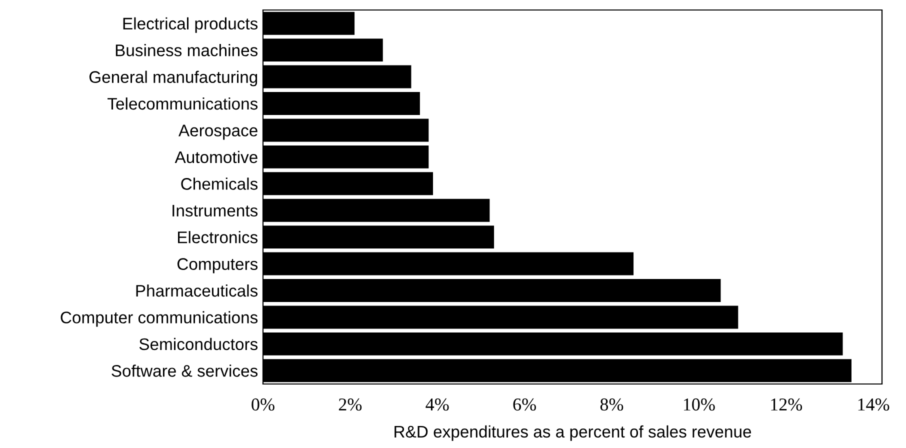 The image size is (906, 448). Describe the element at coordinates (612, 404) in the screenshot. I see `x-tick-label: 8%` at that location.